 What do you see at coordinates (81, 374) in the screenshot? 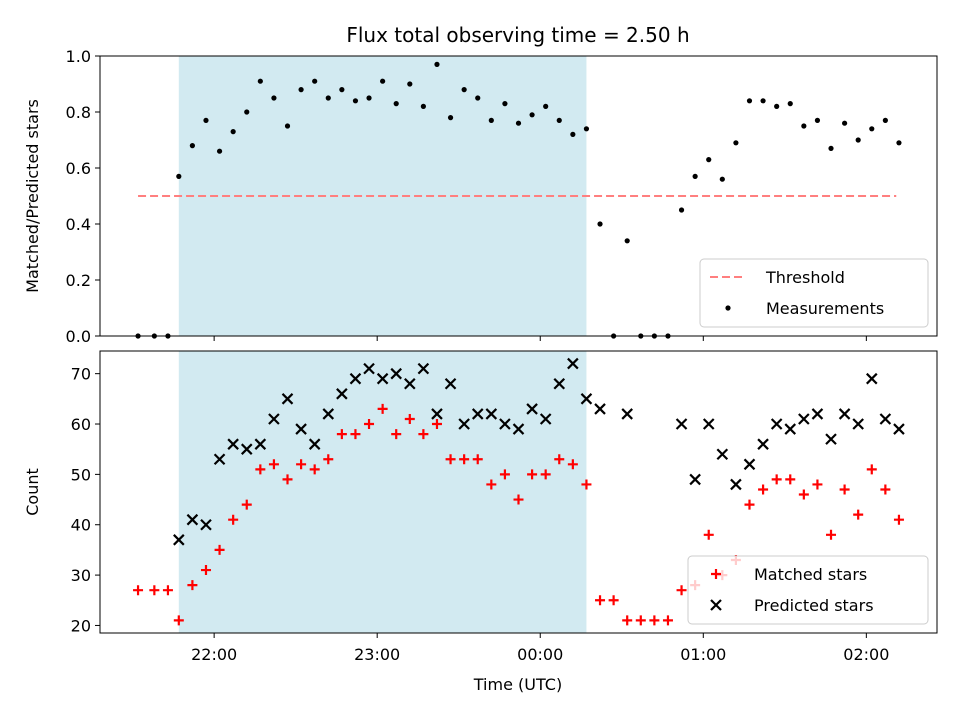
I see `y-tick-label: 70` at bounding box center [81, 374].